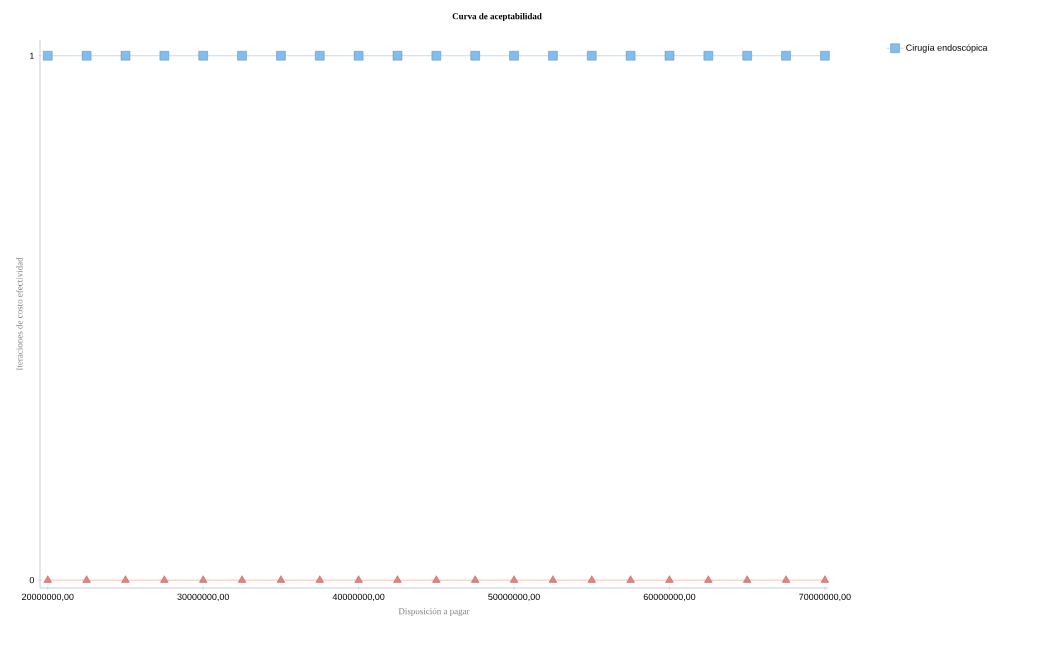 Image resolution: width=1061 pixels, height=647 pixels. Describe the element at coordinates (32, 55) in the screenshot. I see `y-tick-label: 1` at that location.